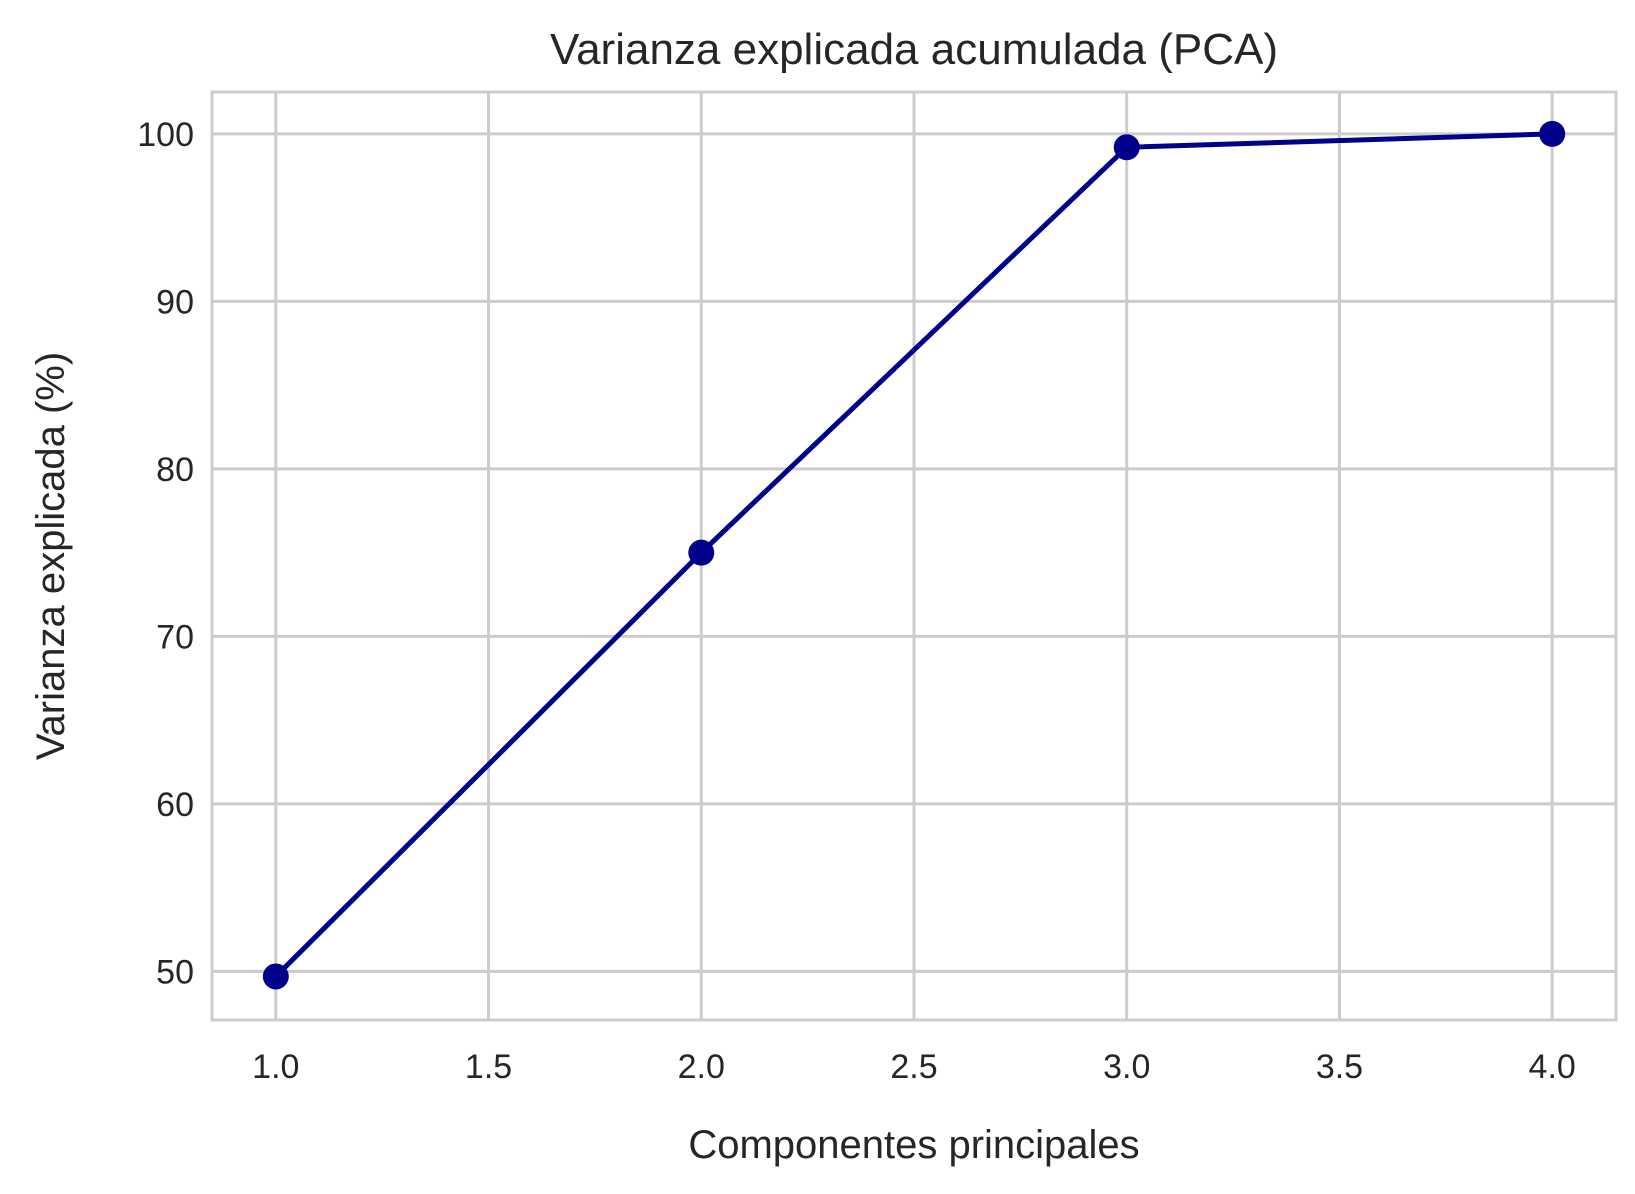 The image size is (1635, 1194). What do you see at coordinates (51, 556) in the screenshot?
I see `y-axis-label: Varianza explicada (%)` at bounding box center [51, 556].